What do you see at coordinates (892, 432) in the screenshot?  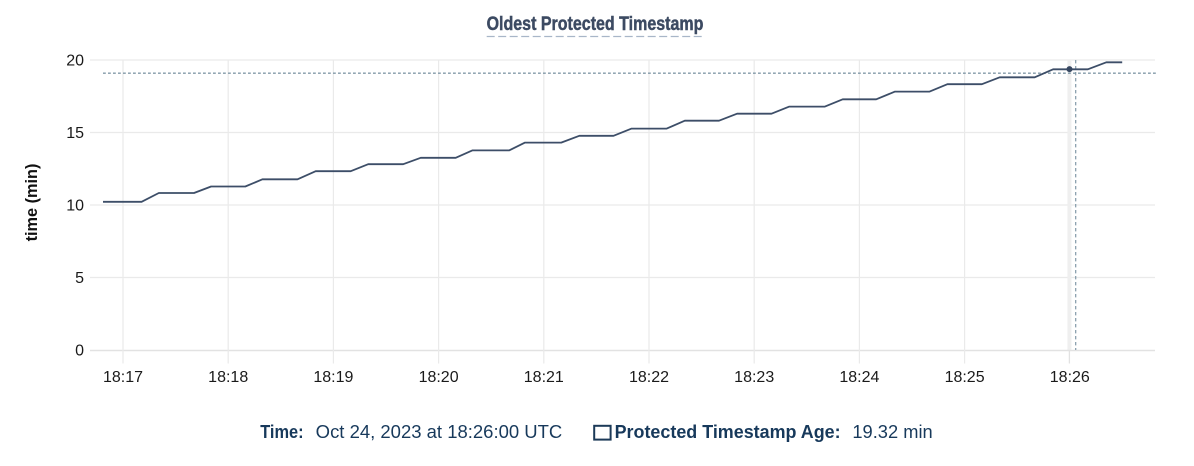 I see `svg-text: 19.32 min` at bounding box center [892, 432].